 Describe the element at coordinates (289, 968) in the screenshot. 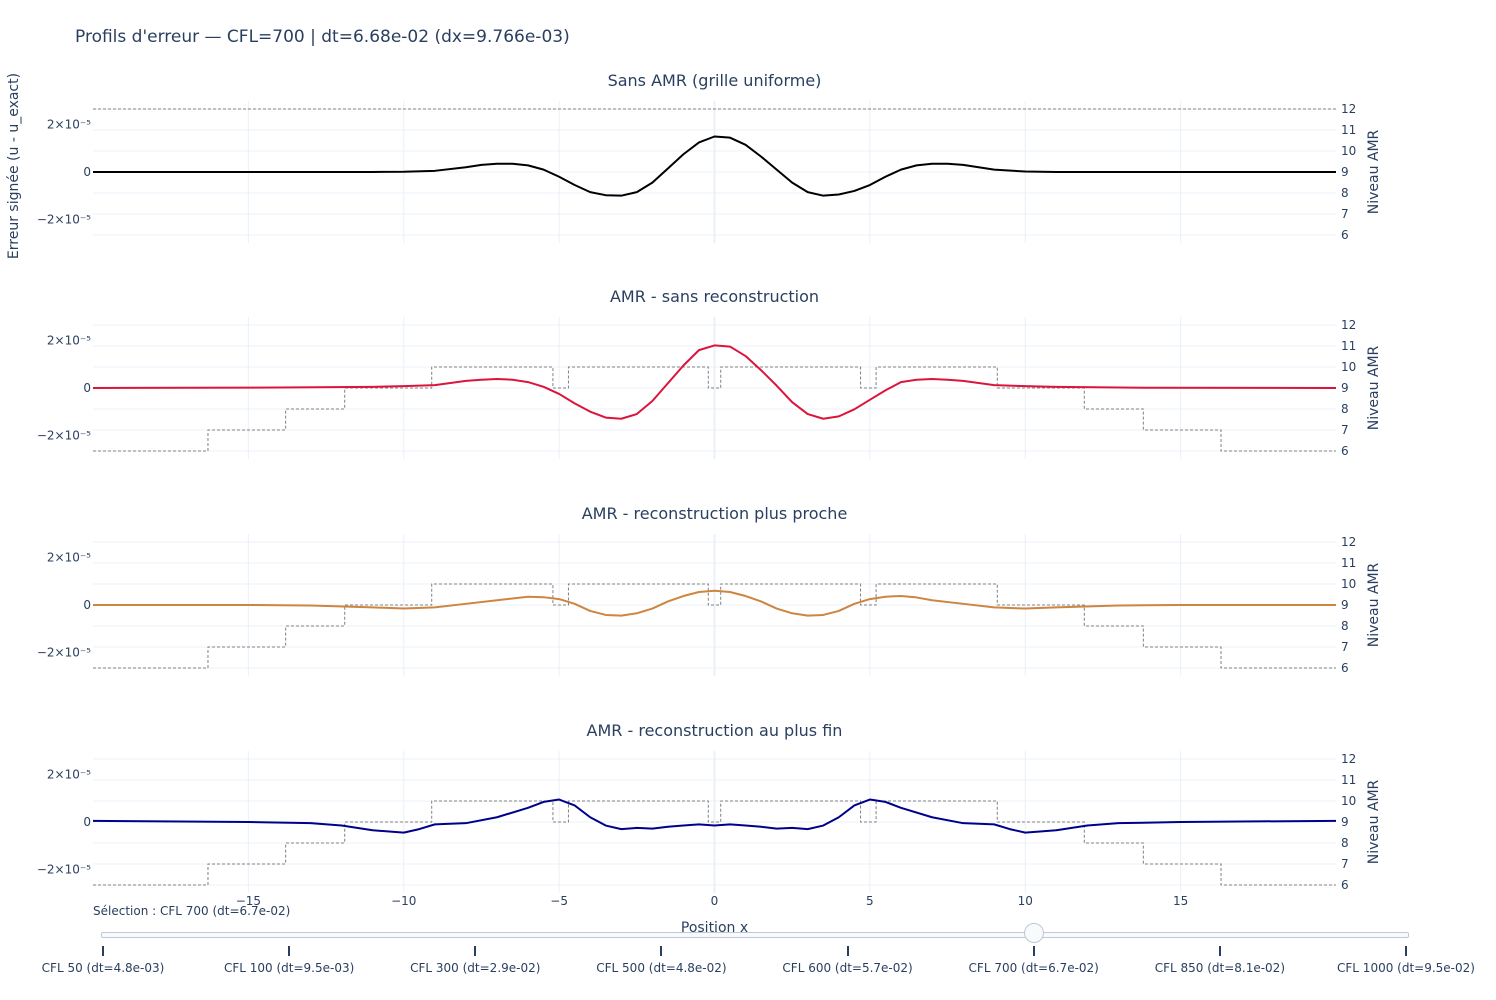

I see `slider-step-label: CFL 100 (dt=9.5e-03)` at that location.